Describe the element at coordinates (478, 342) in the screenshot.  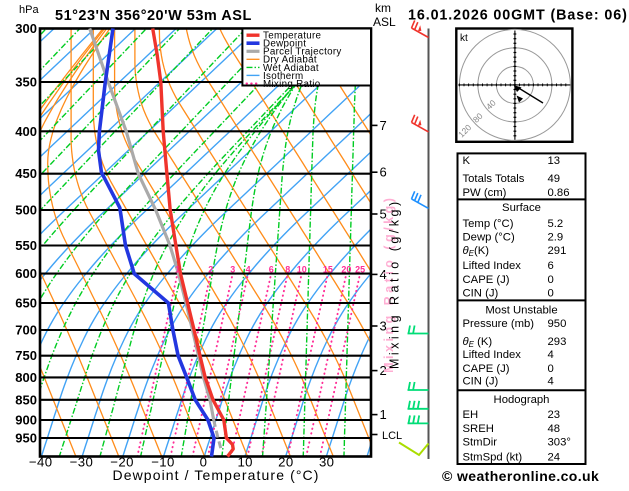
I see `svg-text: θE (K)` at that location.